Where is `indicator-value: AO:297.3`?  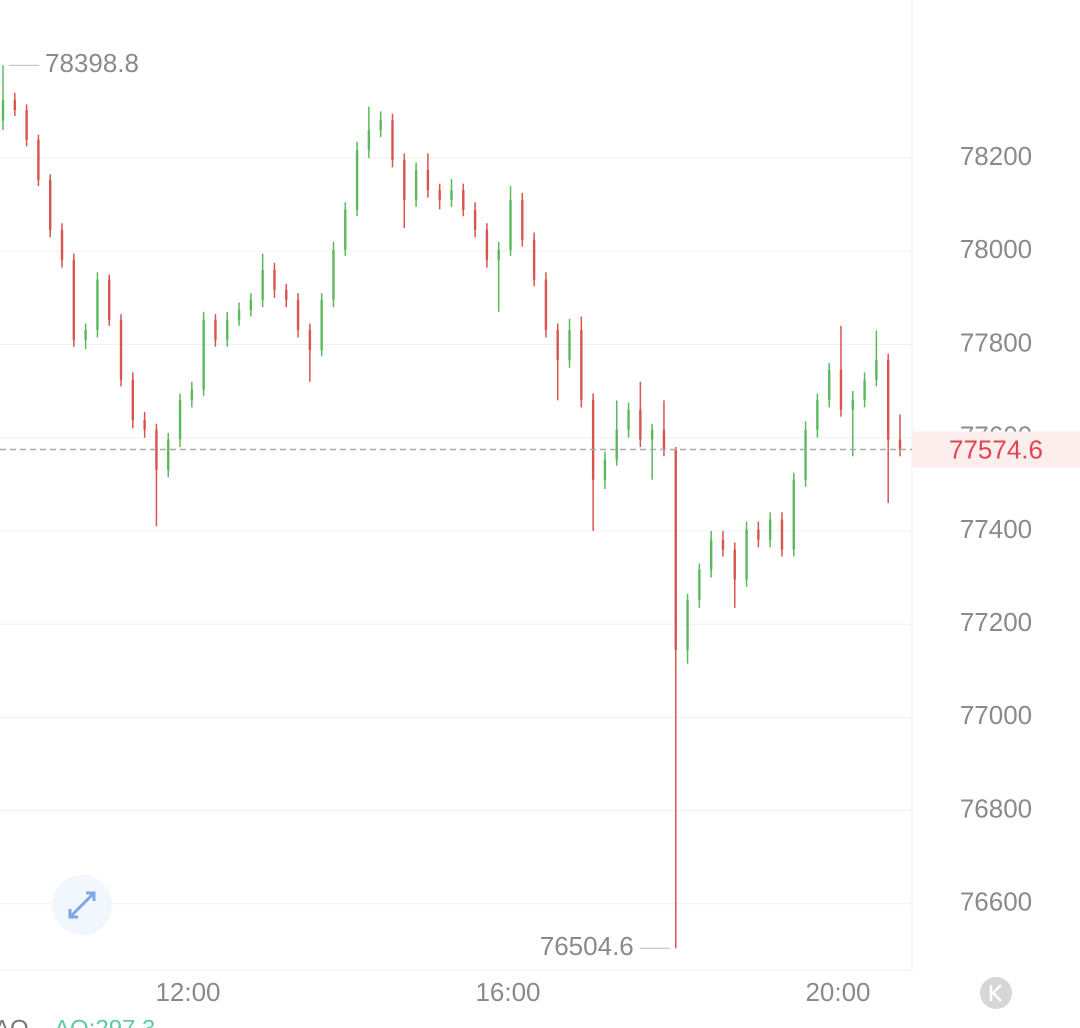
indicator-value: AO:297.3 is located at coordinates (104, 1021).